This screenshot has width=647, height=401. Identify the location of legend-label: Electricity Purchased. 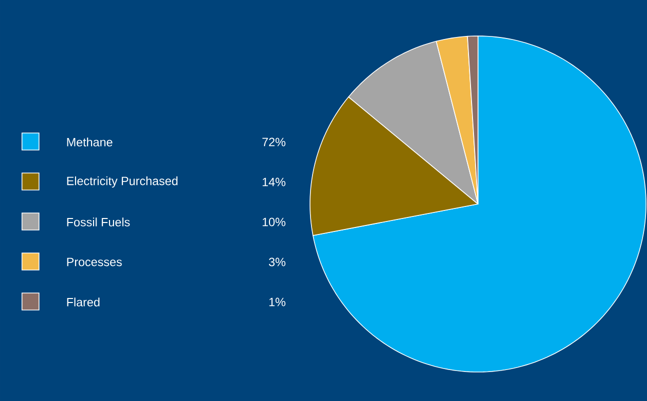
(122, 182).